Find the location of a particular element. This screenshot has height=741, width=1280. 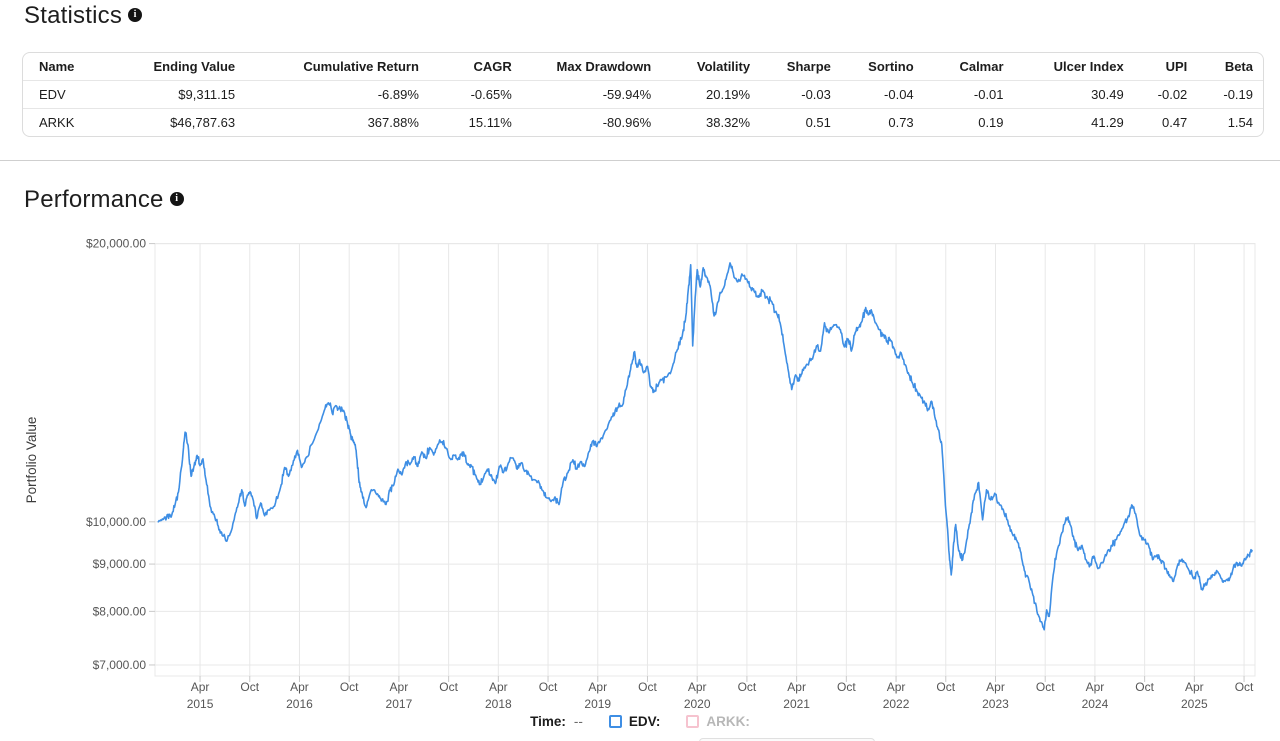

stat-cell: 1.54 is located at coordinates (1230, 122).